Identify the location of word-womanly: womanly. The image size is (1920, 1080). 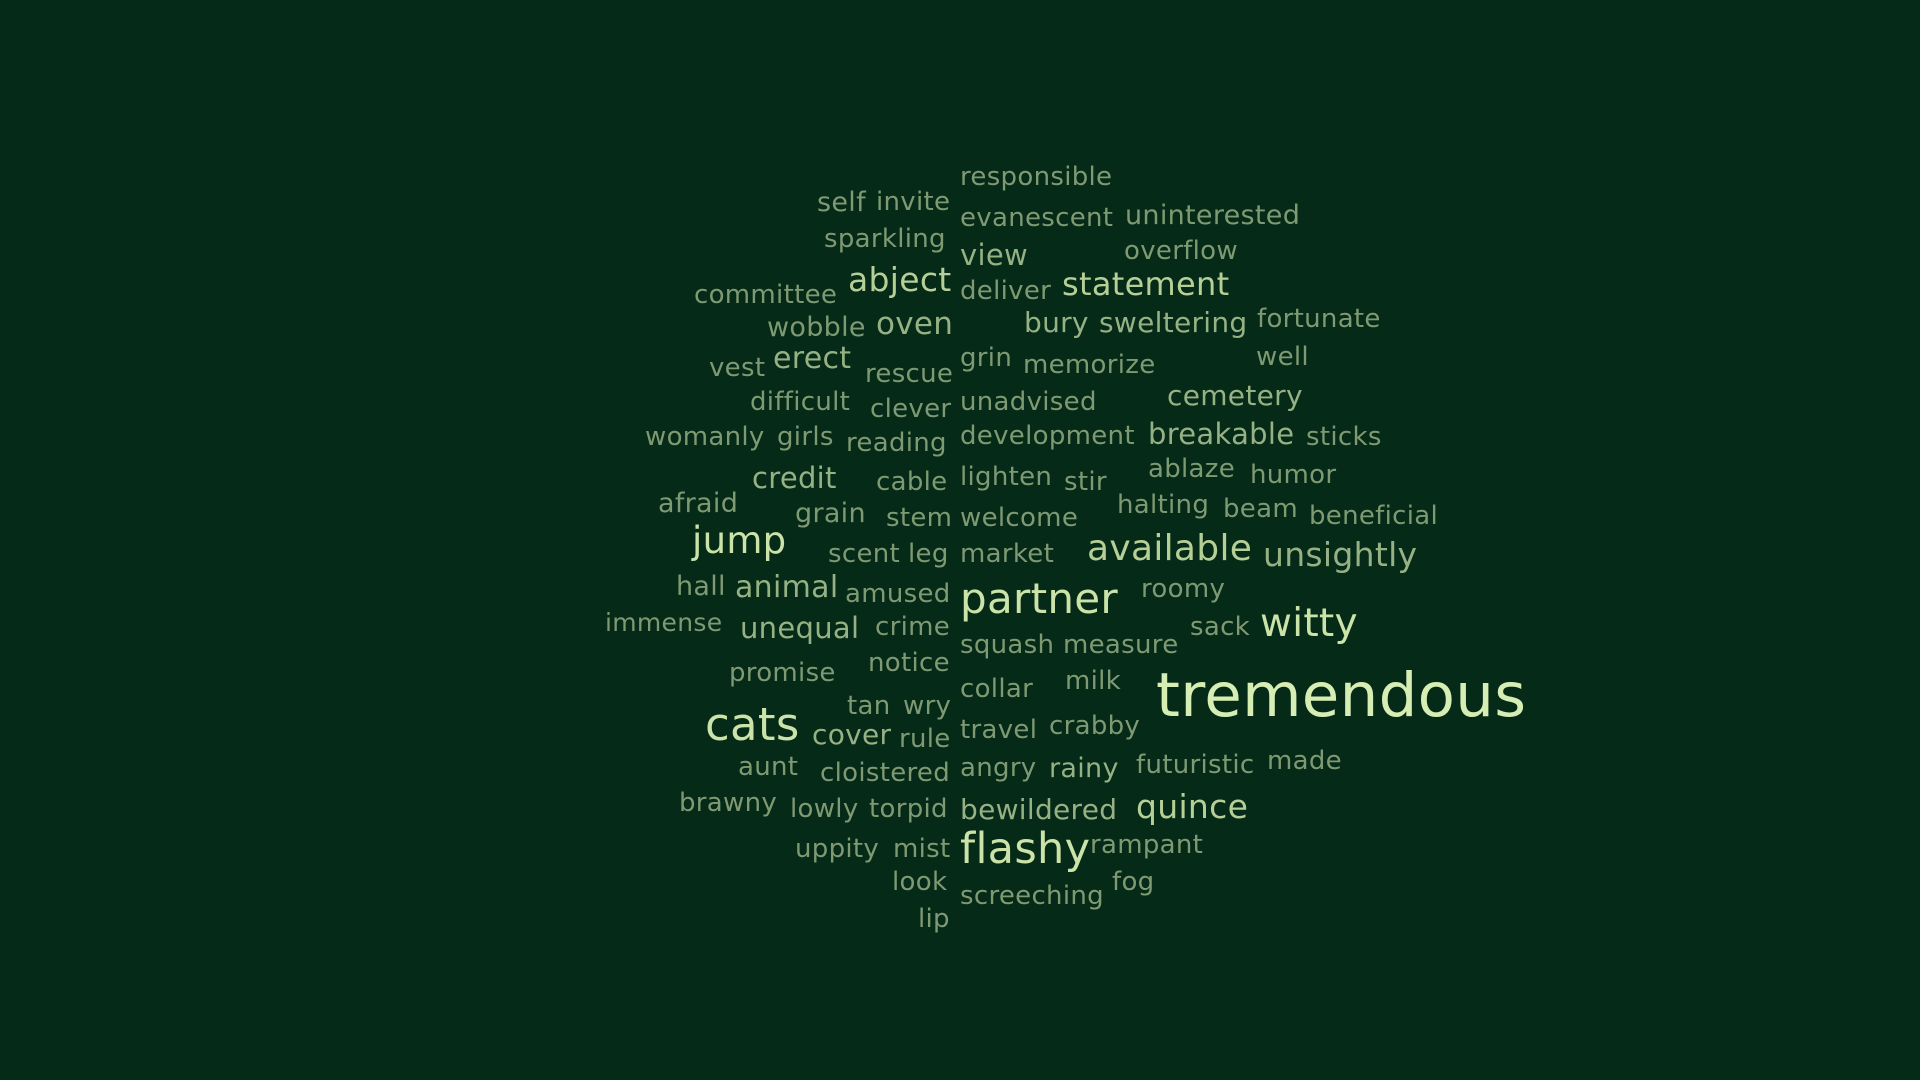
(705, 437).